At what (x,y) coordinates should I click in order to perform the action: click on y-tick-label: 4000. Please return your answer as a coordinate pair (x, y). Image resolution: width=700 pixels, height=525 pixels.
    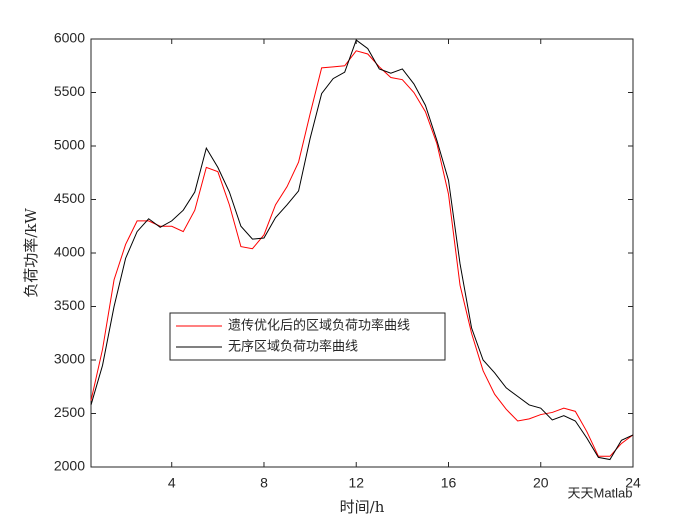
    Looking at the image, I should click on (69, 252).